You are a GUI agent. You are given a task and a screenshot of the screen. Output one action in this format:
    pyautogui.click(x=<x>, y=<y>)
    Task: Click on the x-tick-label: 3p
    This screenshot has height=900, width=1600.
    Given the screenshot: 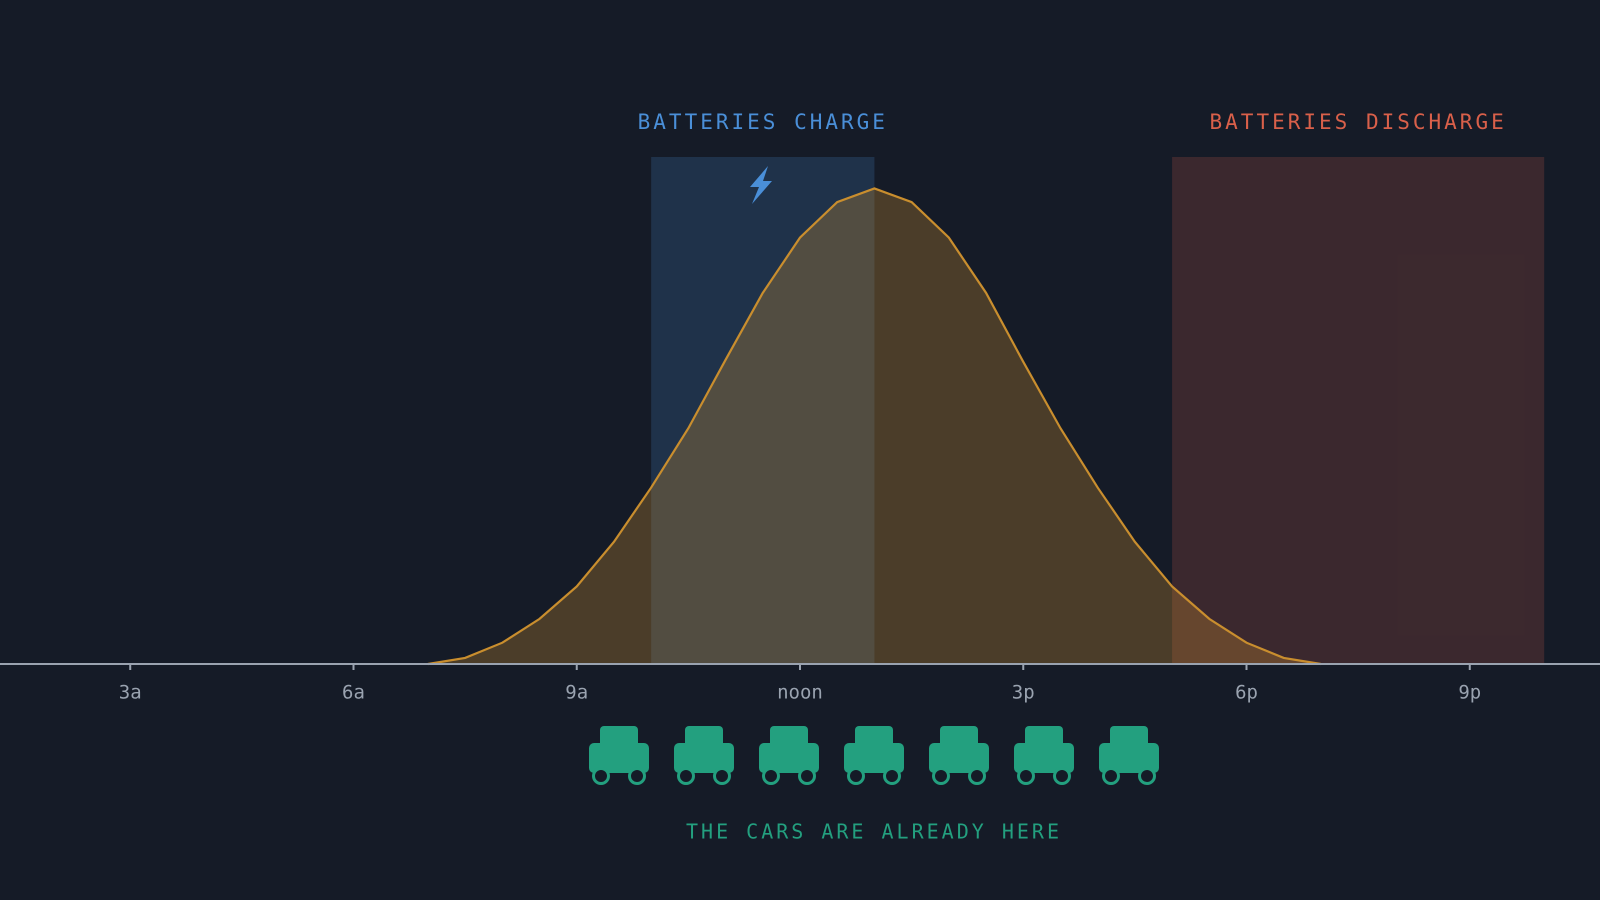 What is the action you would take?
    pyautogui.click(x=1023, y=693)
    